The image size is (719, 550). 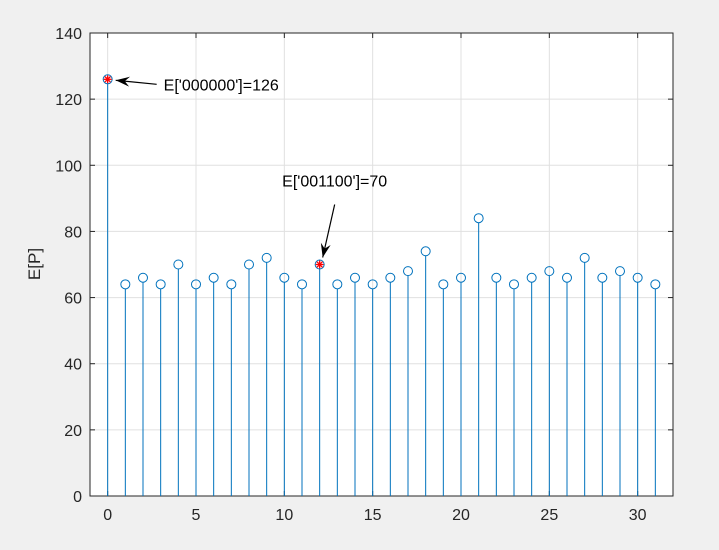 What do you see at coordinates (461, 515) in the screenshot?
I see `x-tick-label: 20` at bounding box center [461, 515].